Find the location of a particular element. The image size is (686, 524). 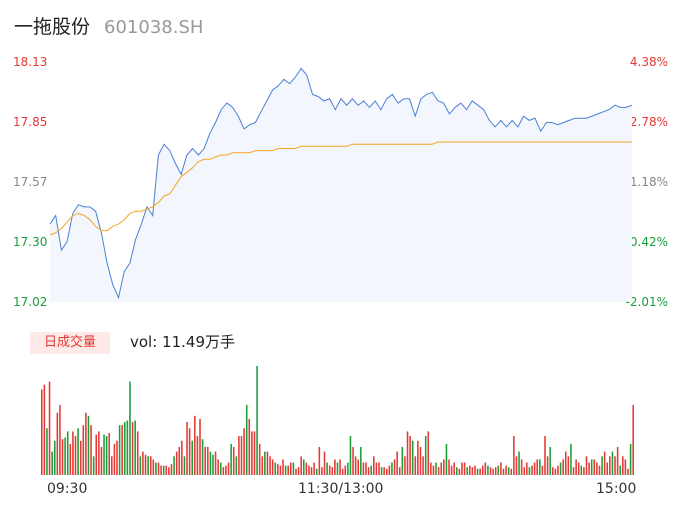

y-right-tick-4: -2.01% is located at coordinates (646, 302).